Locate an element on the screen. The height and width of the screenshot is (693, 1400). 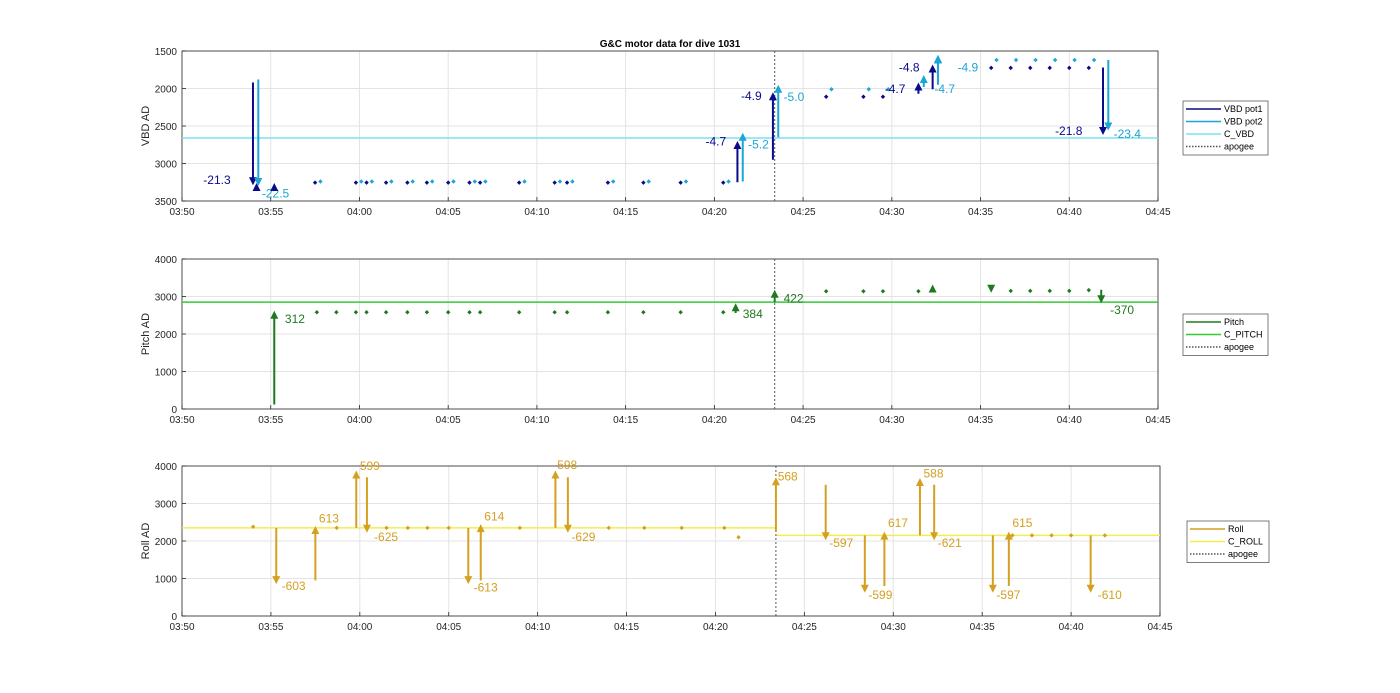
arrow-label: 614 is located at coordinates (494, 516).